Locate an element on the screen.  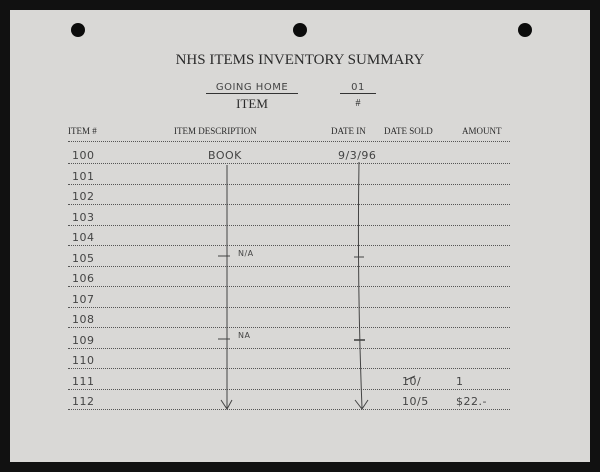
item-name-value: GOING HOME is located at coordinates (252, 88).